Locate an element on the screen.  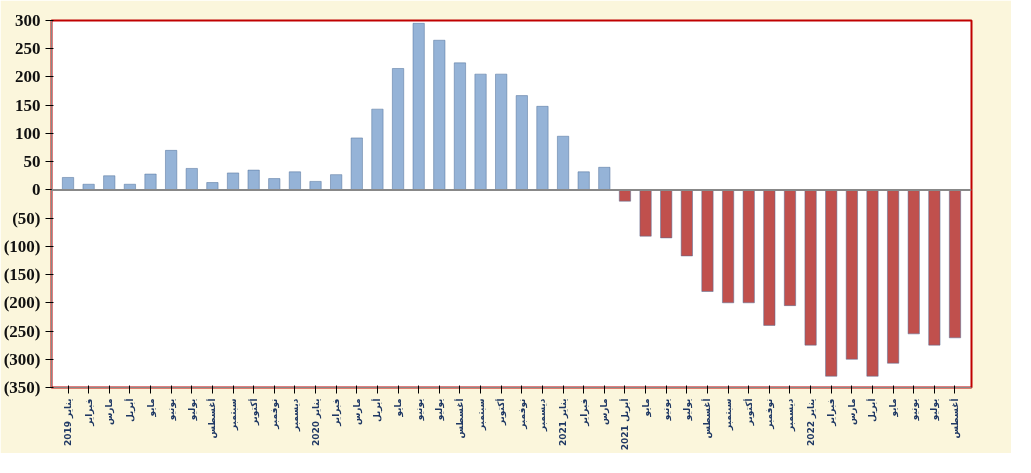
y-tick-label: 150 is located at coordinates (28, 105).